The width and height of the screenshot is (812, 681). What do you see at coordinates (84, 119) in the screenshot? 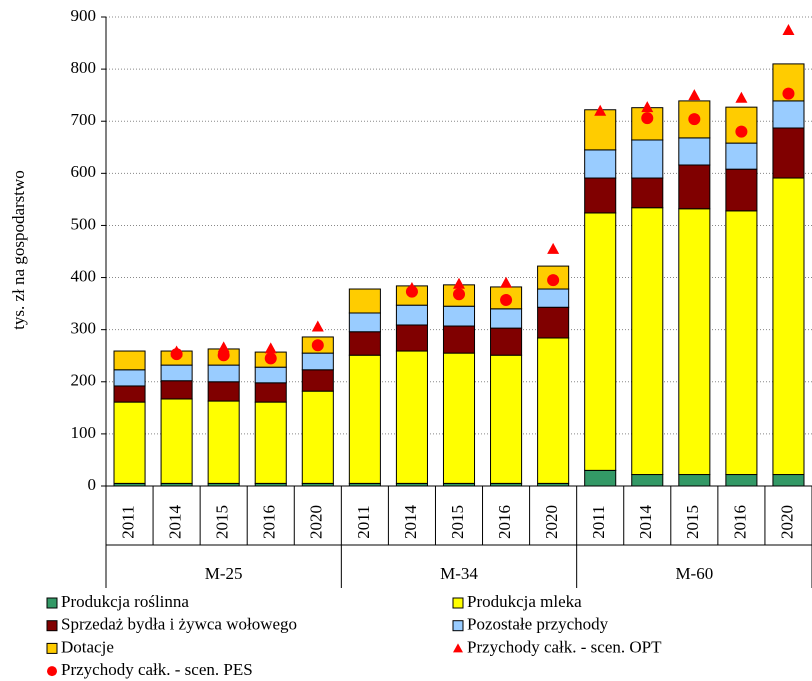
I see `y-tick-label: 700` at bounding box center [84, 119].